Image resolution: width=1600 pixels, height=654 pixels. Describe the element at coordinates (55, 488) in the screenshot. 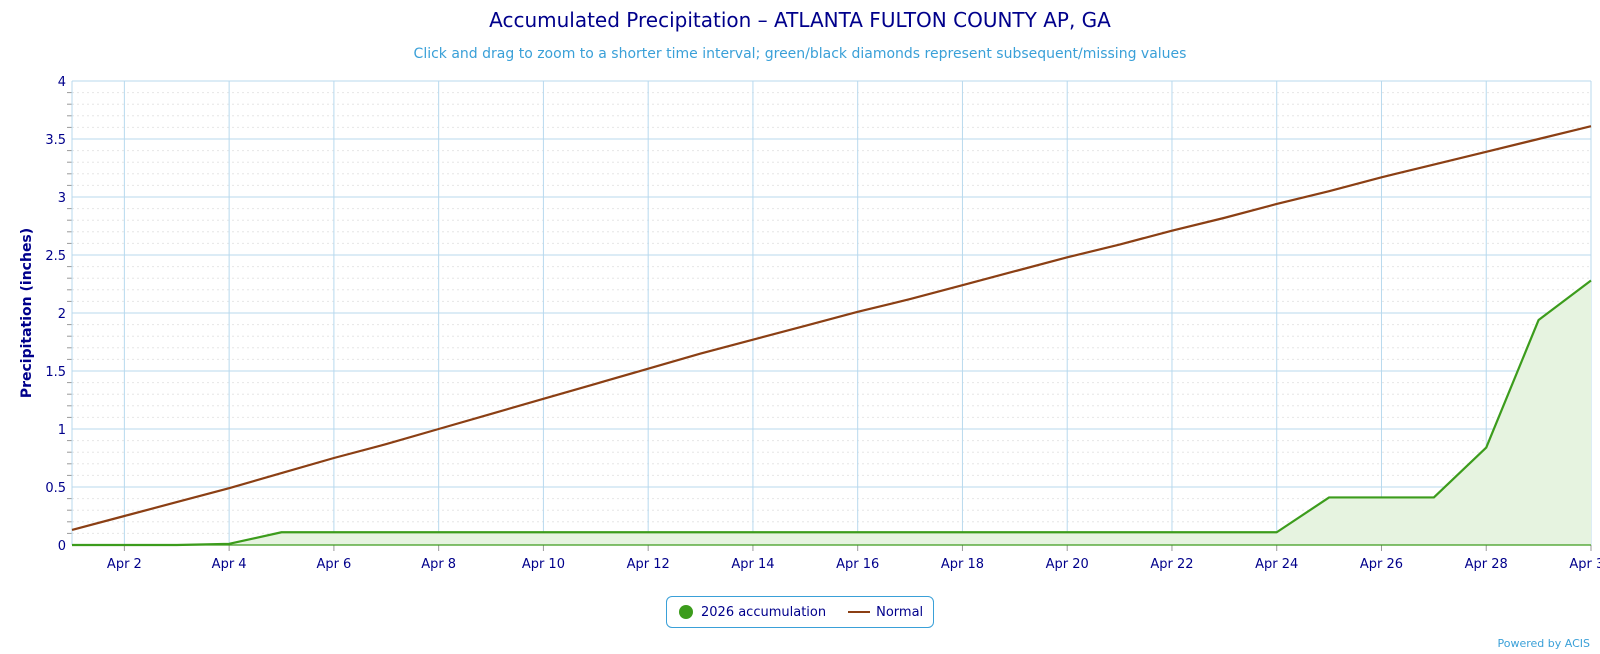

I see `y-tick-label: 0.5` at that location.